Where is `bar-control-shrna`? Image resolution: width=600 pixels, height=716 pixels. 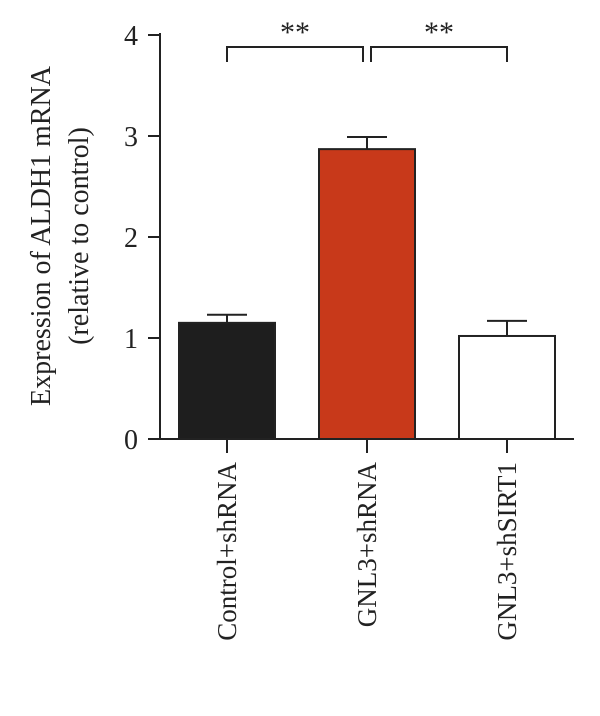
bar-control-shrna is located at coordinates (227, 381).